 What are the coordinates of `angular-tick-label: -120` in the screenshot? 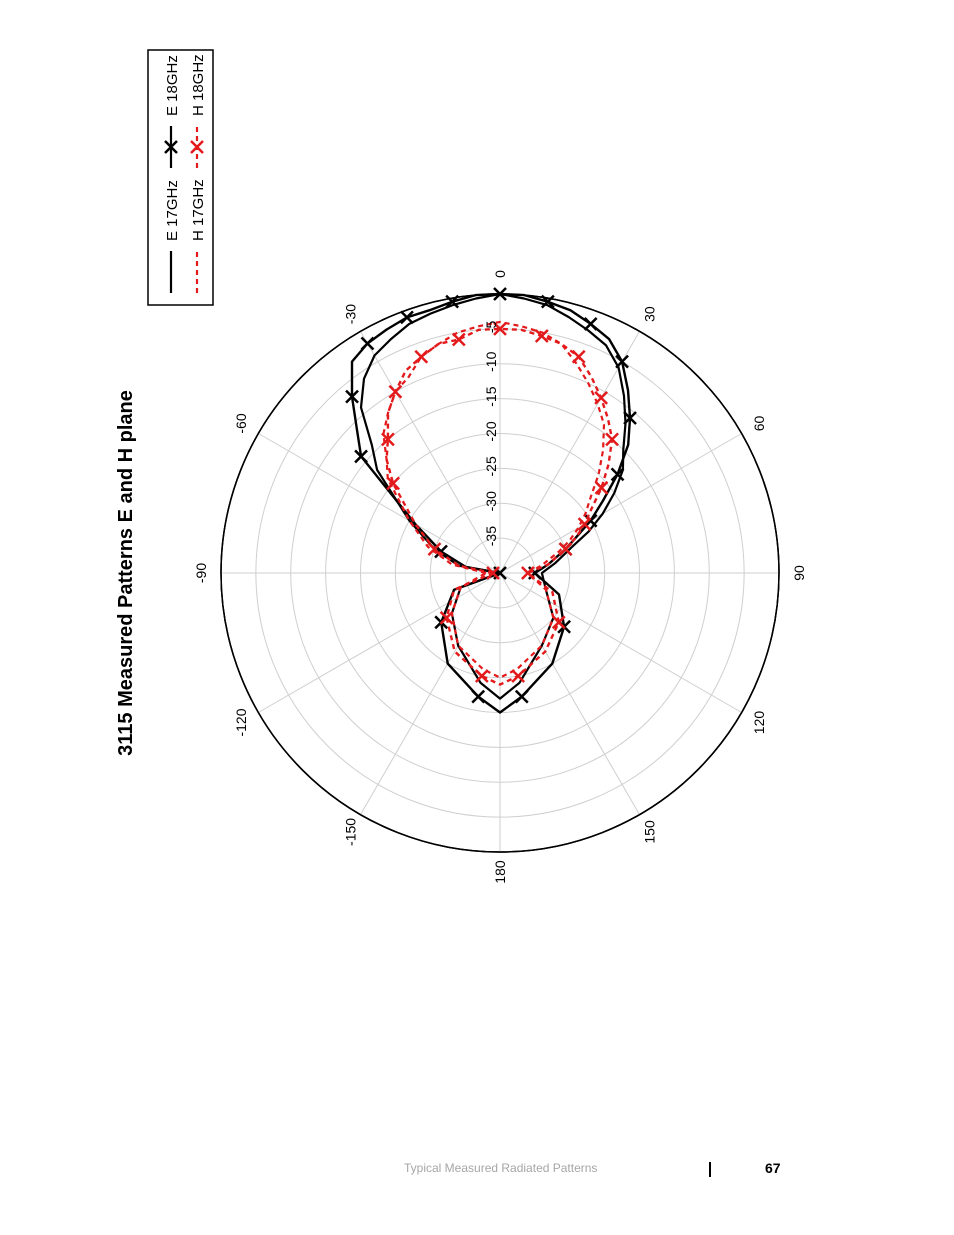 It's located at (241, 722).